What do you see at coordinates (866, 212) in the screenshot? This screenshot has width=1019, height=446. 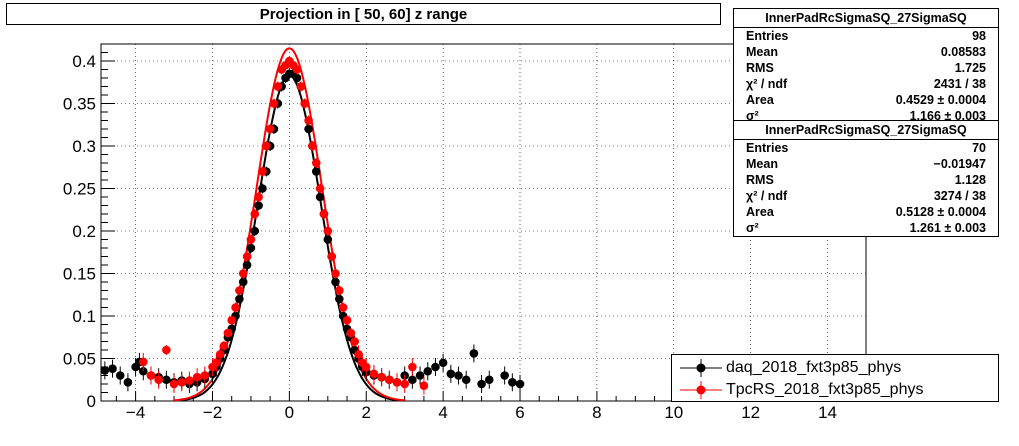 I see `stats-row: Area 0.5128 ± 0.0004` at bounding box center [866, 212].